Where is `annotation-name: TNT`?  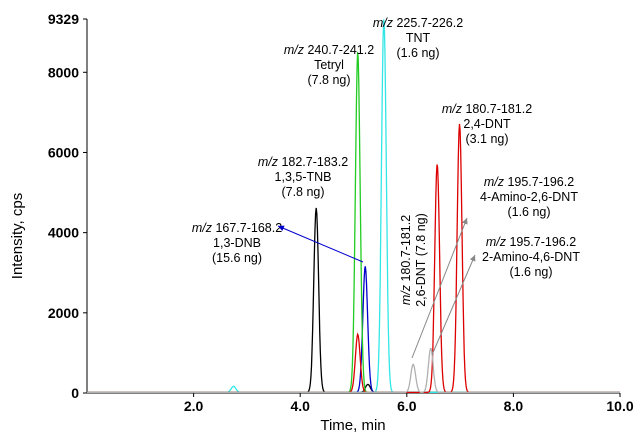
annotation-name: TNT is located at coordinates (418, 38).